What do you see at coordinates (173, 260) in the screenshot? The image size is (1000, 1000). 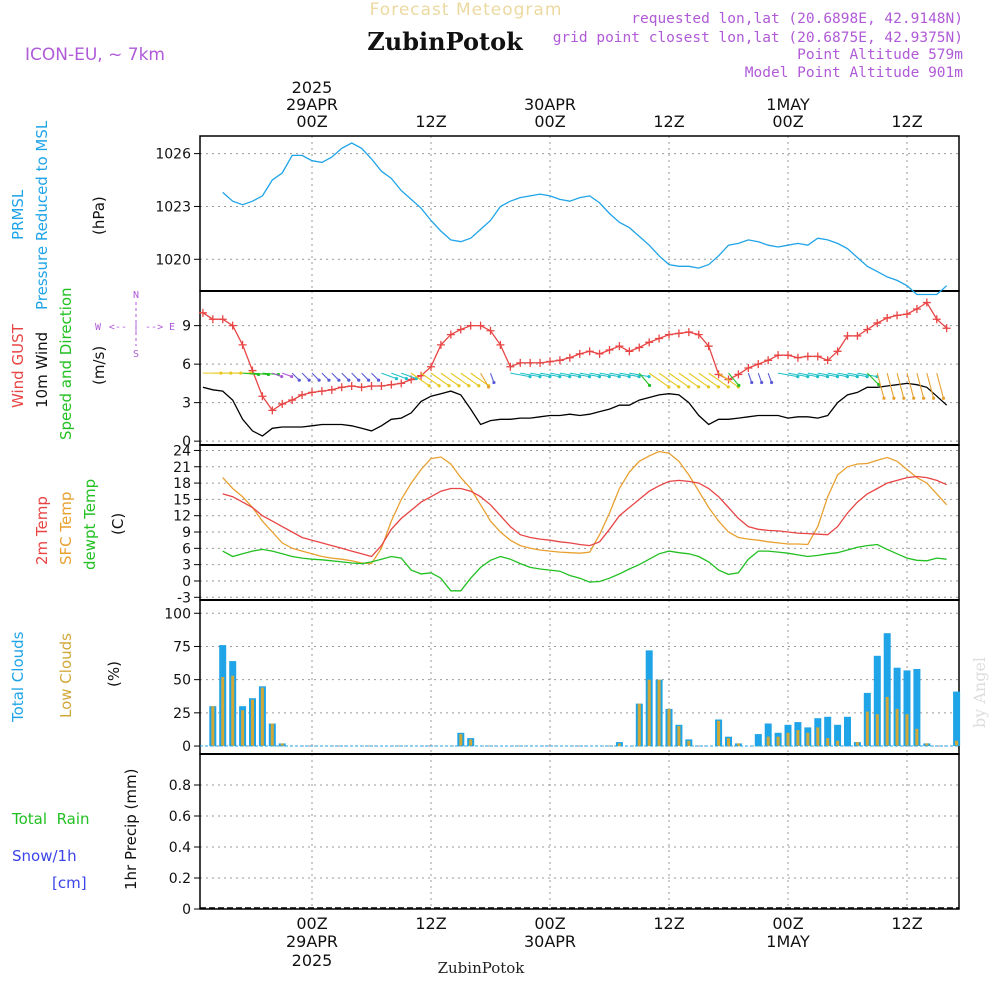 I see `y-tick-label: 1020` at bounding box center [173, 260].